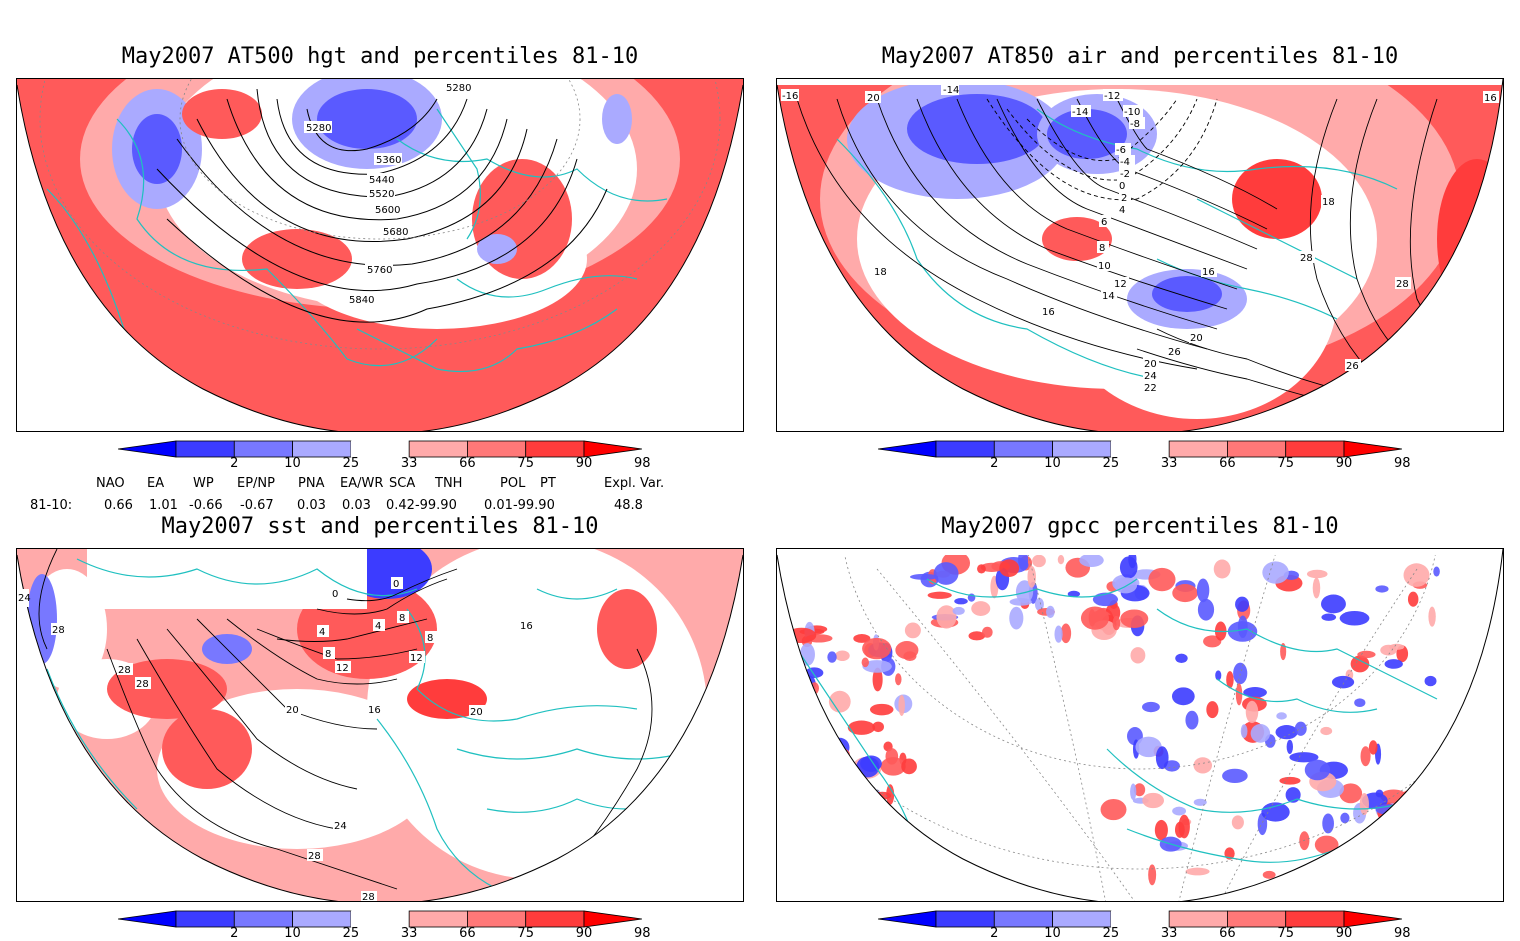 This screenshot has height=941, width=1520. I want to click on colorbar-top-left: 2 10 25 33 66 75 90 98, so click(384, 455).